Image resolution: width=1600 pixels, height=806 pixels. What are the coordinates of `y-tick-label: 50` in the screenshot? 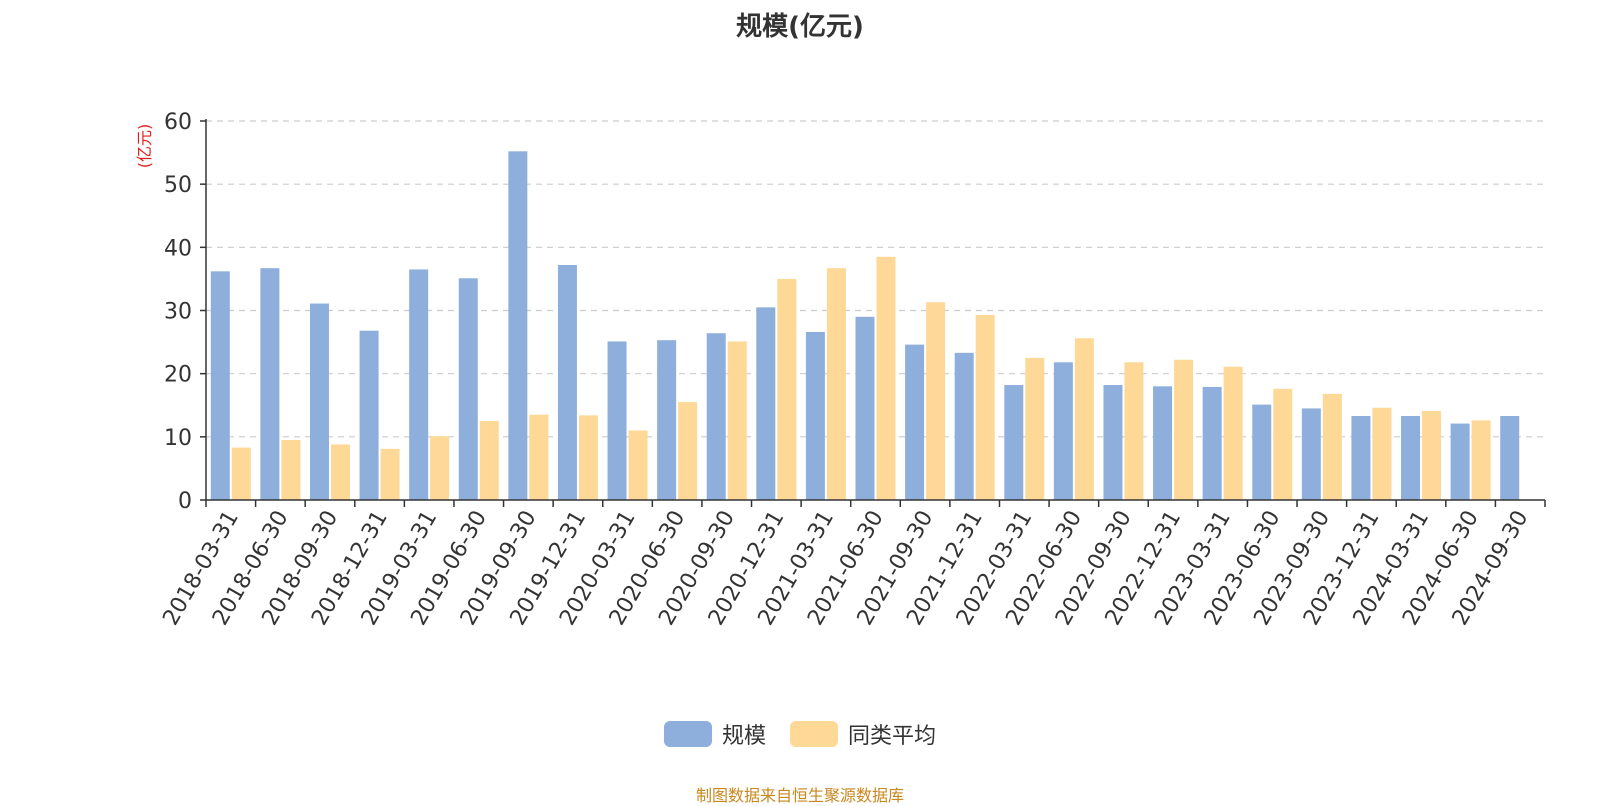 It's located at (178, 185).